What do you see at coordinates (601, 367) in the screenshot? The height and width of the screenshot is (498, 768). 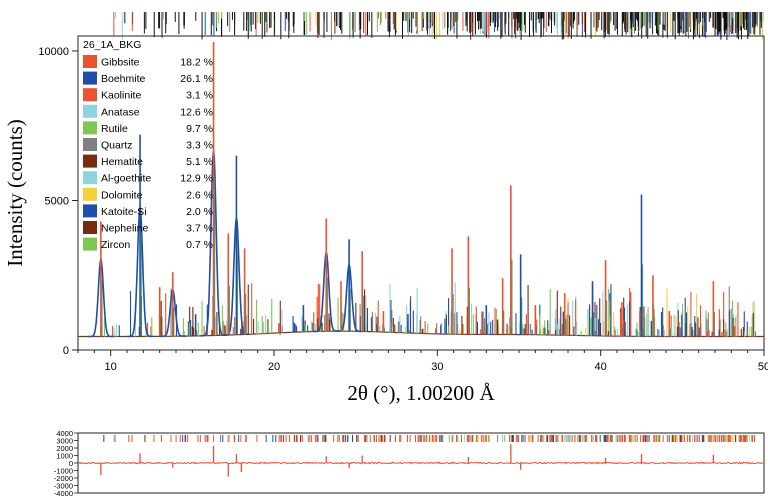 I see `x-tick-label: 40` at bounding box center [601, 367].